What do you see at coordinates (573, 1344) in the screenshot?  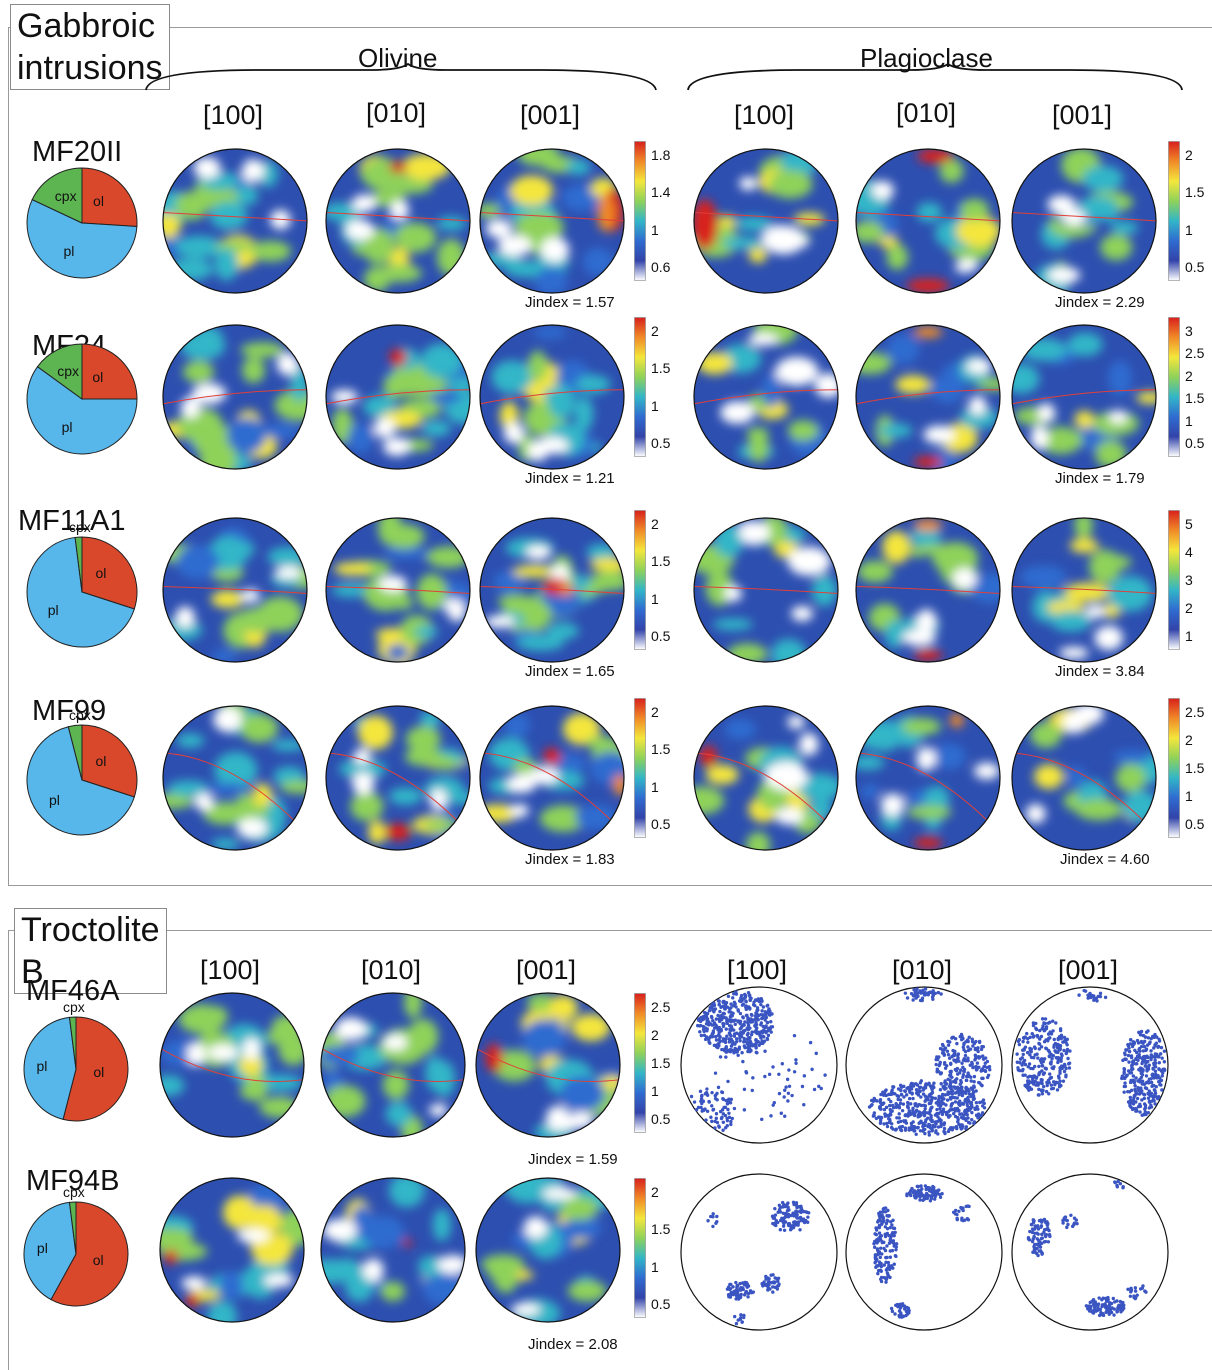 I see `olivine-jindex: Jindex = 2.08` at bounding box center [573, 1344].